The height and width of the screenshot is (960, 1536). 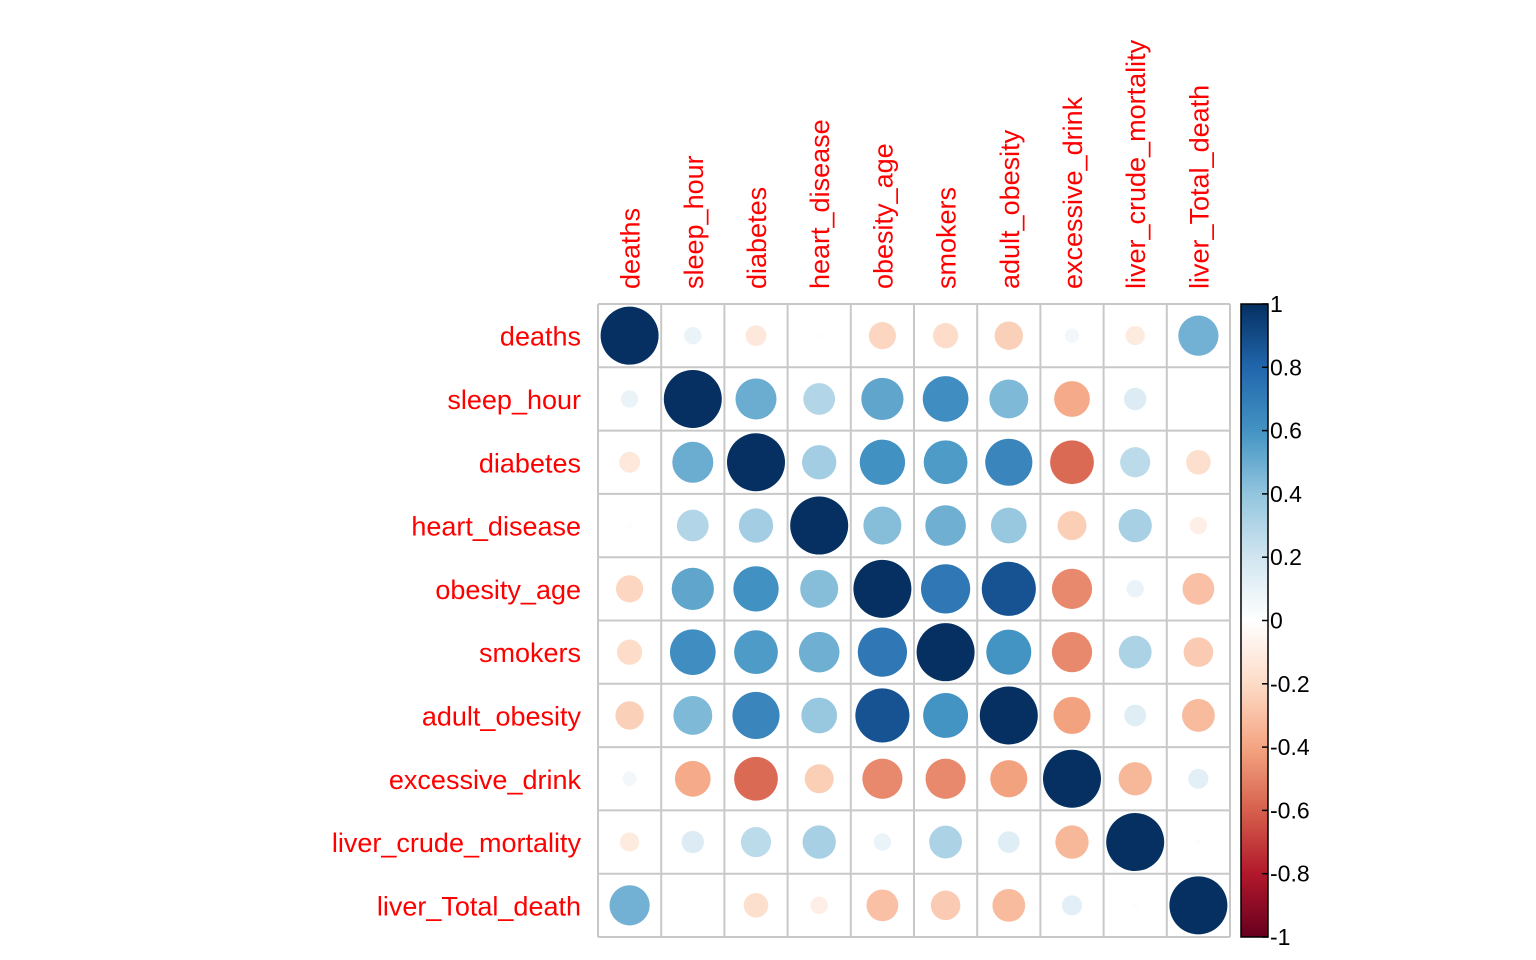 I want to click on correlation-circle-liver_Total_death-sleep_hour, so click(x=692, y=905).